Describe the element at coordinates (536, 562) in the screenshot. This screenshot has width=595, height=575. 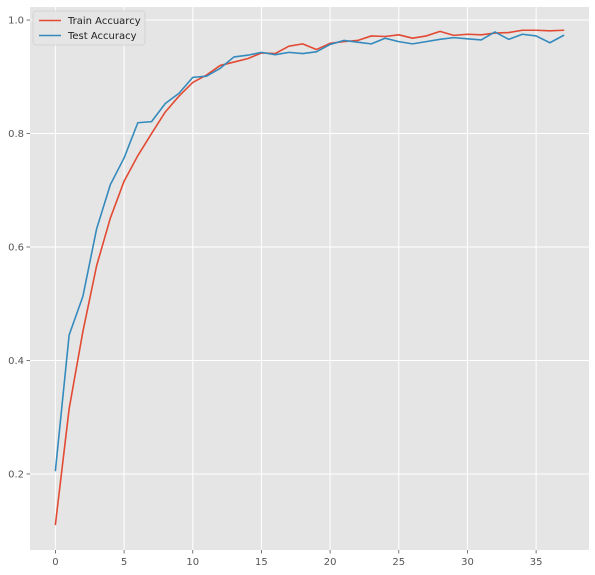
I see `x-tick-label: 35` at that location.